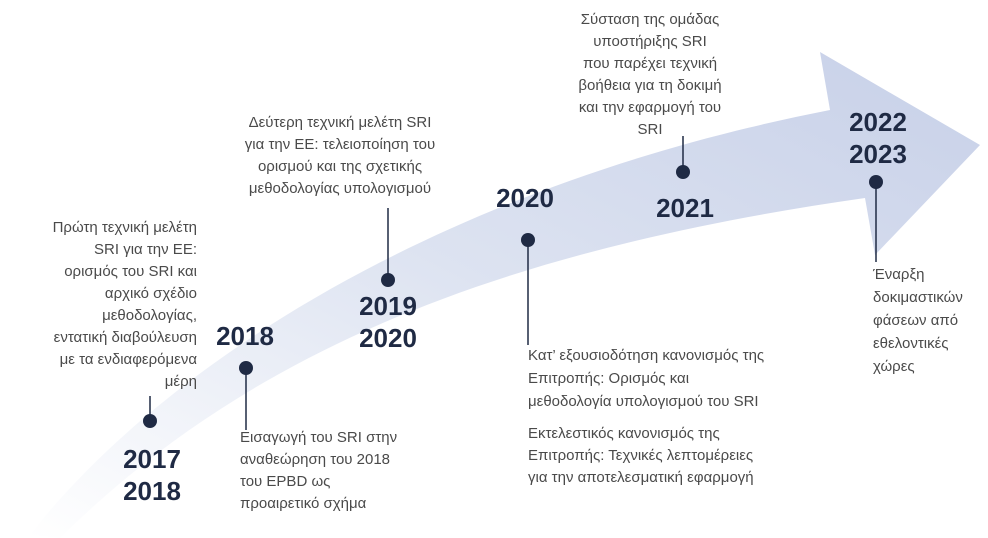 This screenshot has width=988, height=538. What do you see at coordinates (152, 459) in the screenshot?
I see `year: 2017` at bounding box center [152, 459].